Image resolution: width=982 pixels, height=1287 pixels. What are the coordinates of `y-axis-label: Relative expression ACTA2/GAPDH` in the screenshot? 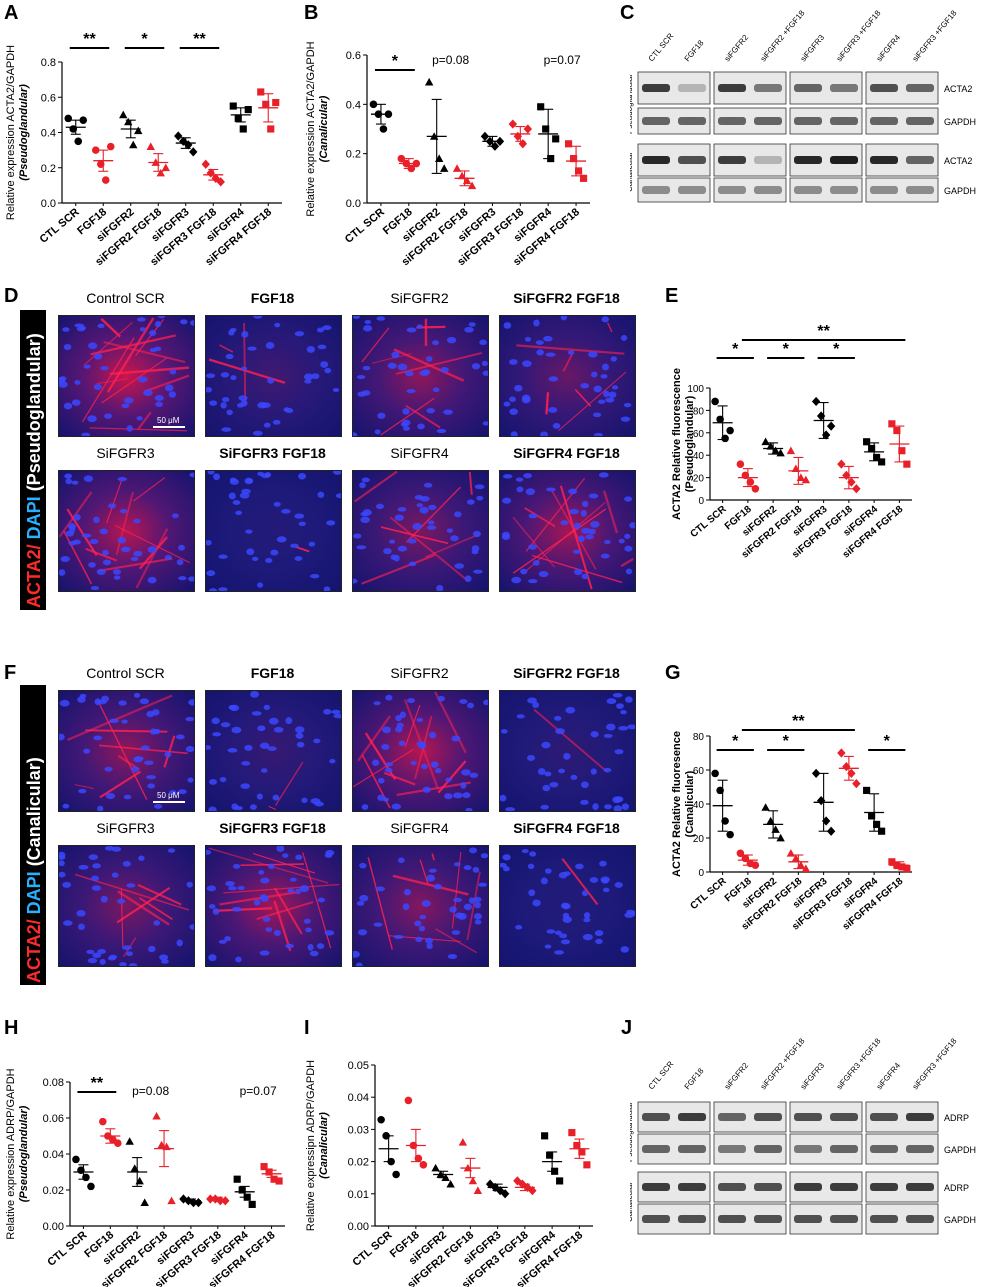 It's located at (11, 132).